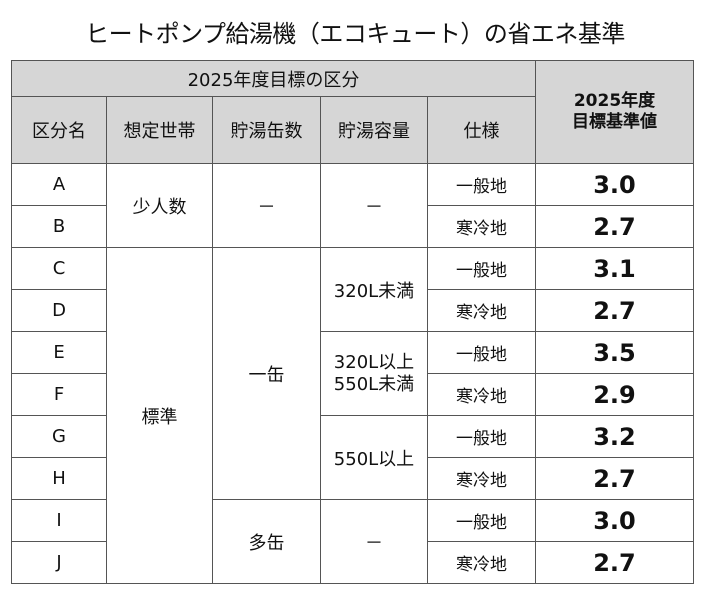  Describe the element at coordinates (481, 130) in the screenshot. I see `column-header-spec: 仕様` at that location.